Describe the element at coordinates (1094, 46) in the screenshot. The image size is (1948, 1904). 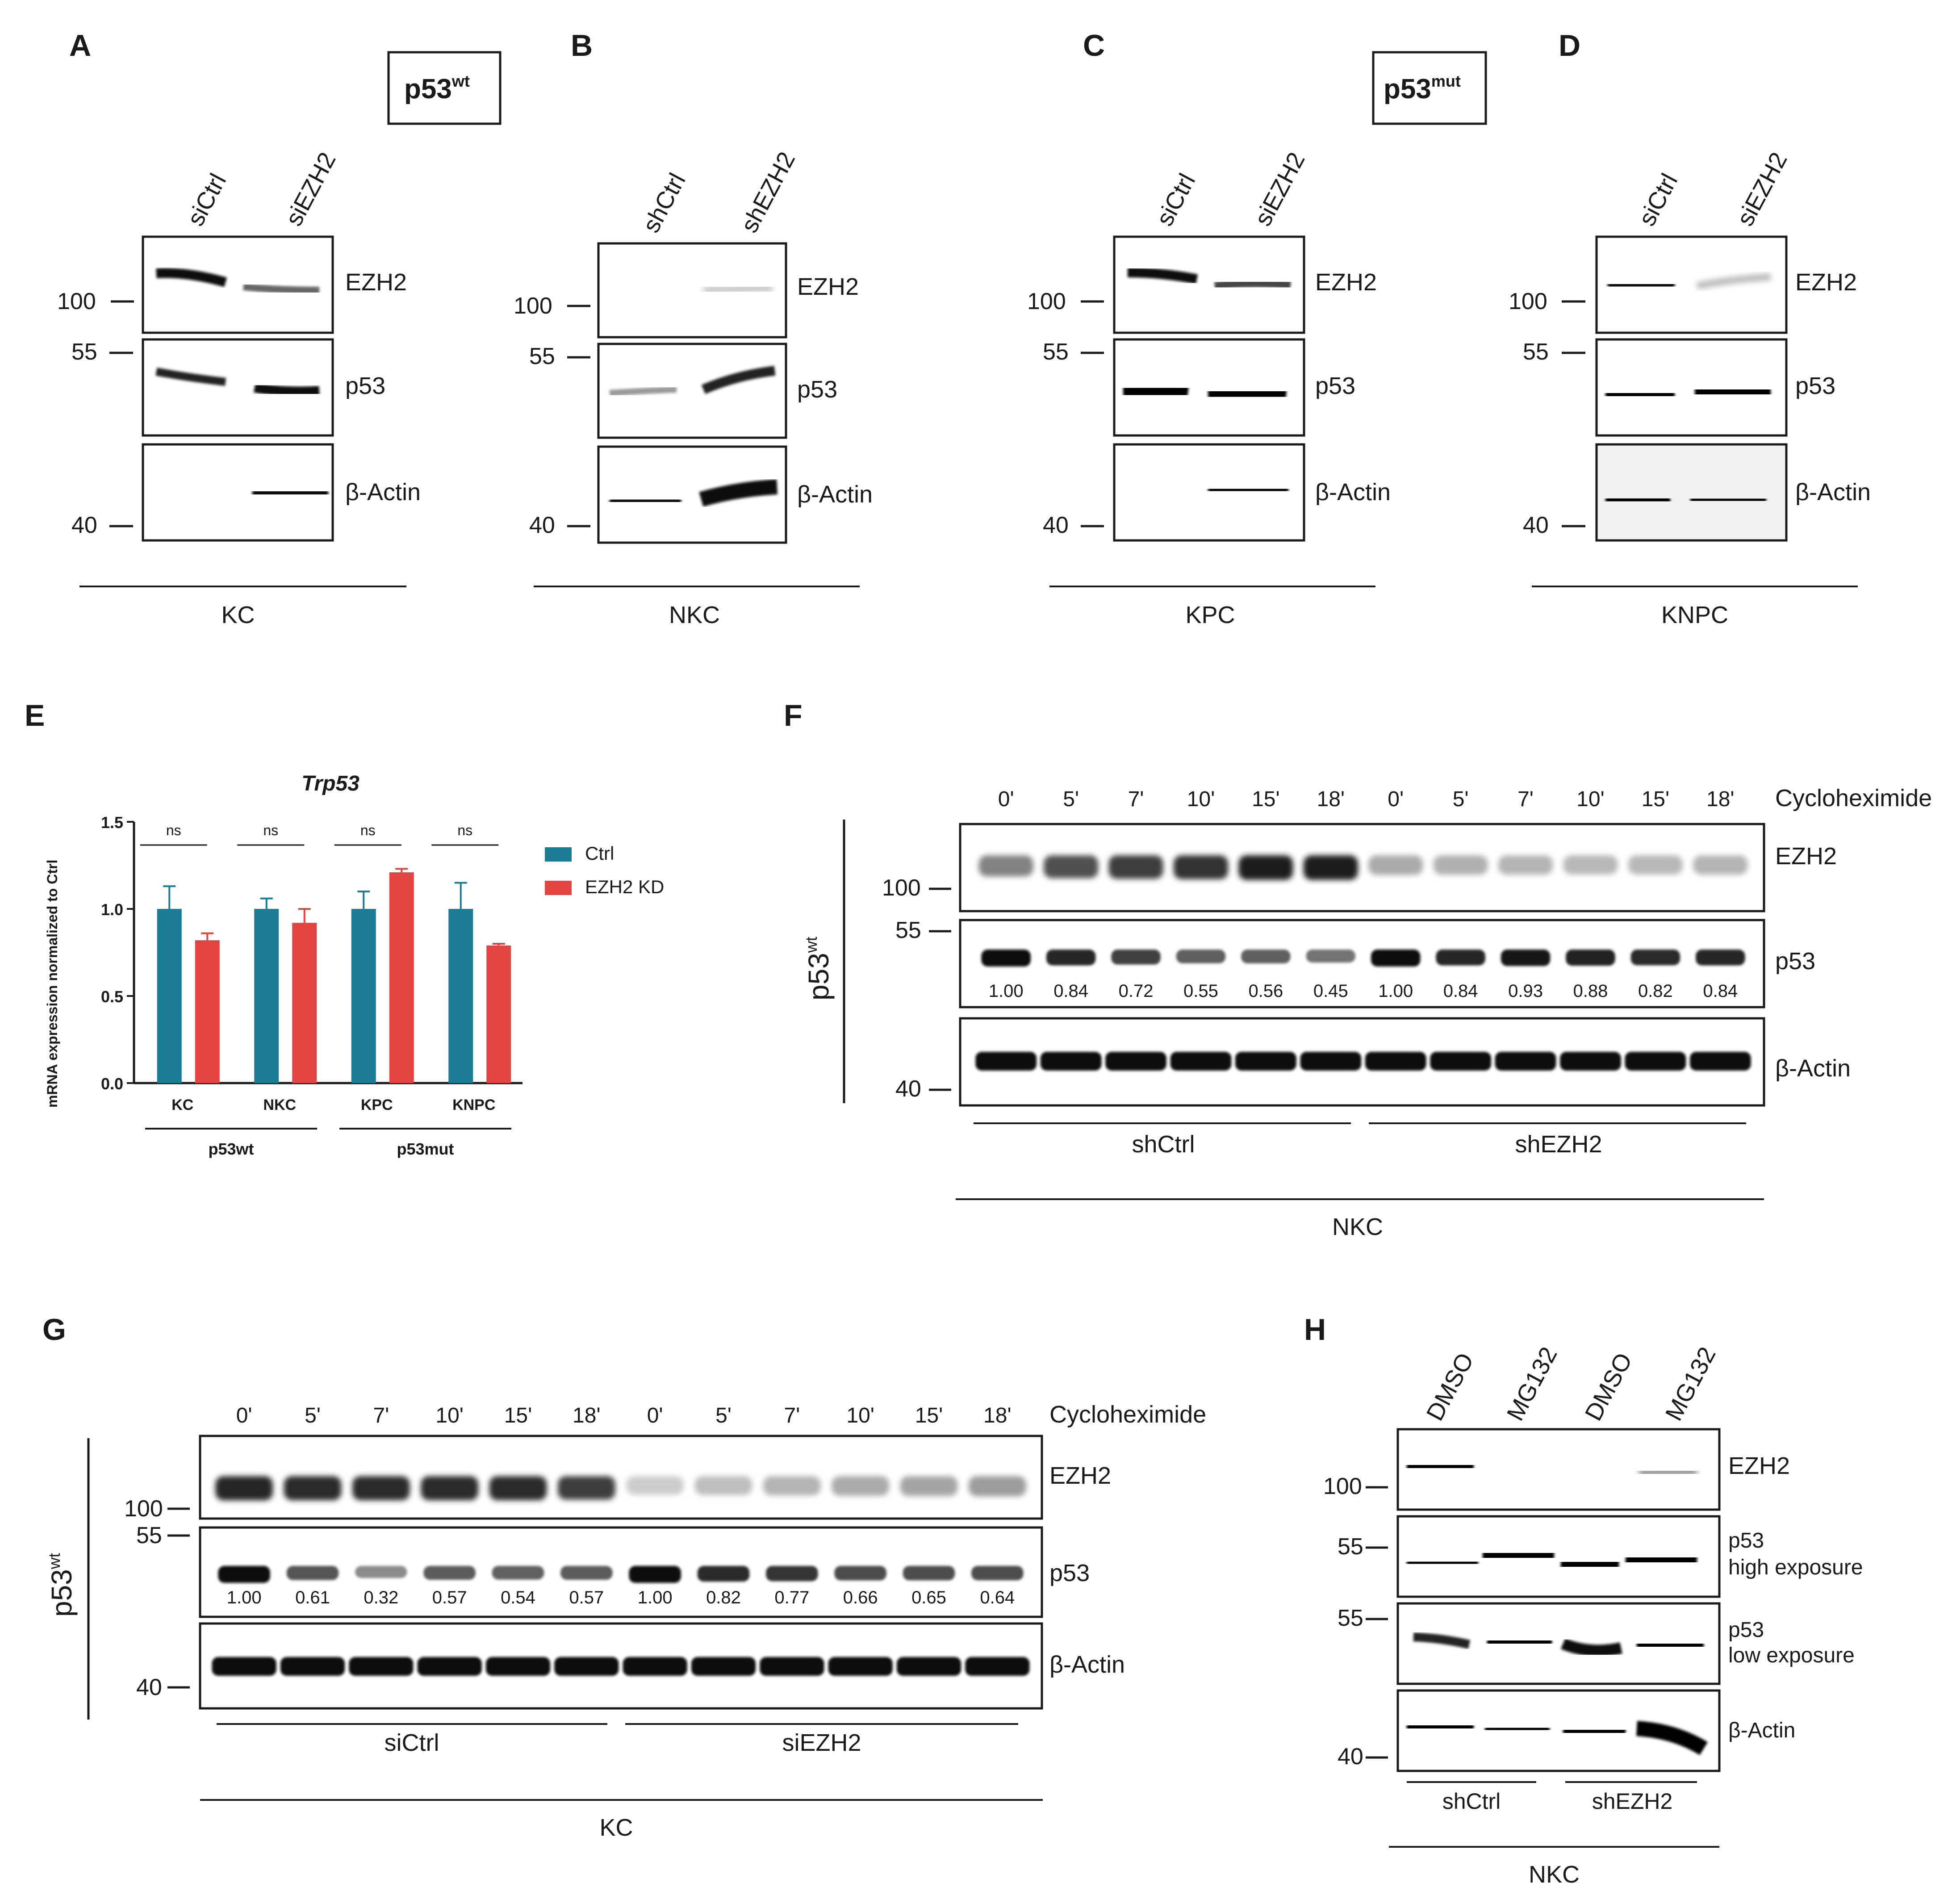
I see `panel-letter-c: C` at that location.